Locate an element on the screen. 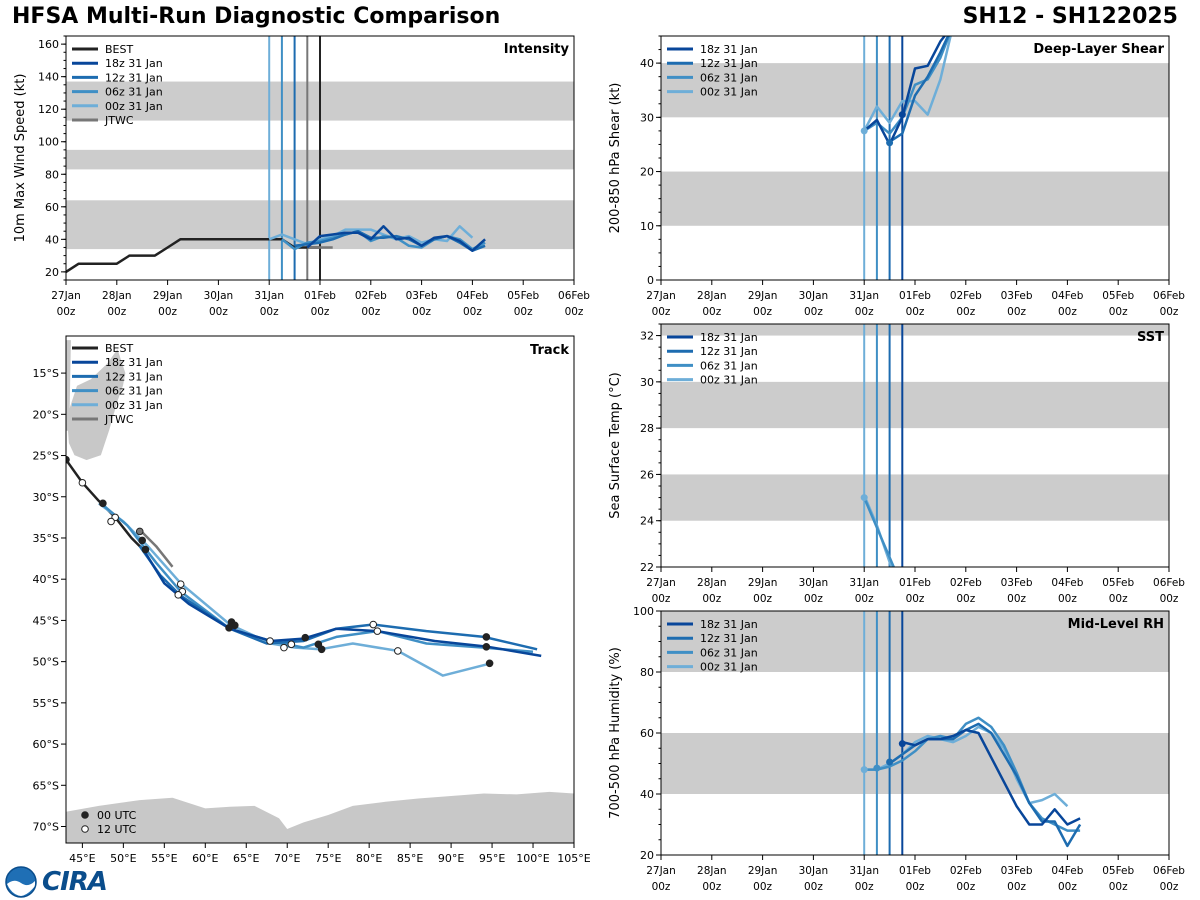 The height and width of the screenshot is (900, 1200). track-legend-label: 06z 31 Jan is located at coordinates (134, 391).